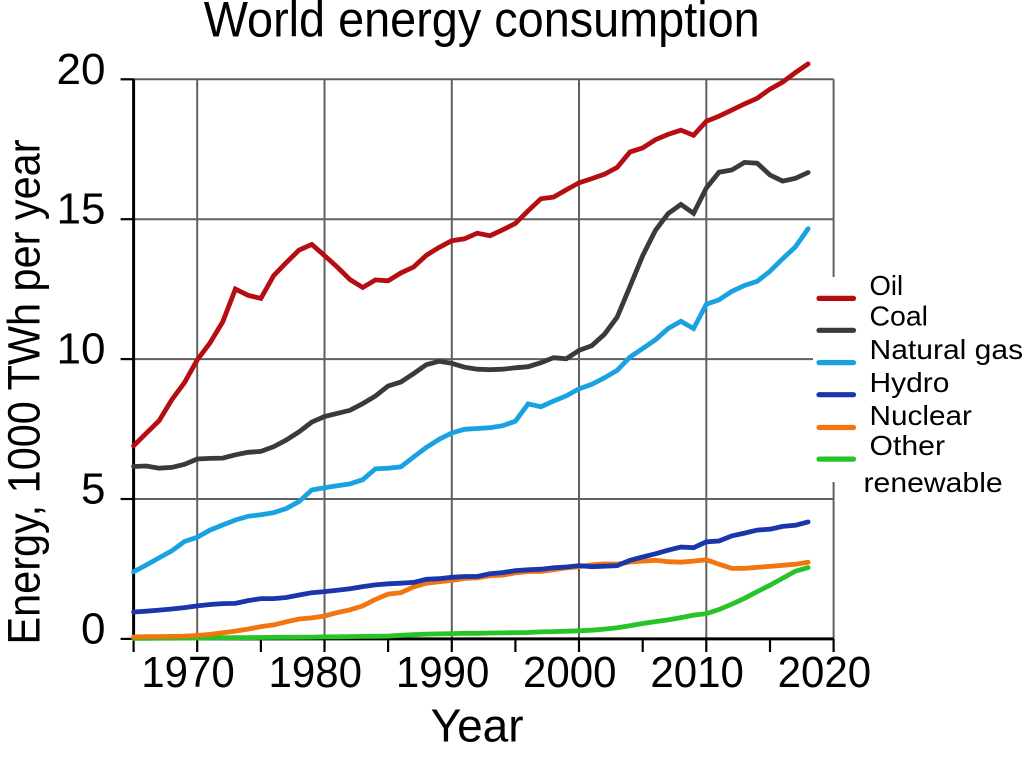  Describe the element at coordinates (908, 445) in the screenshot. I see `svg-text: Other` at that location.